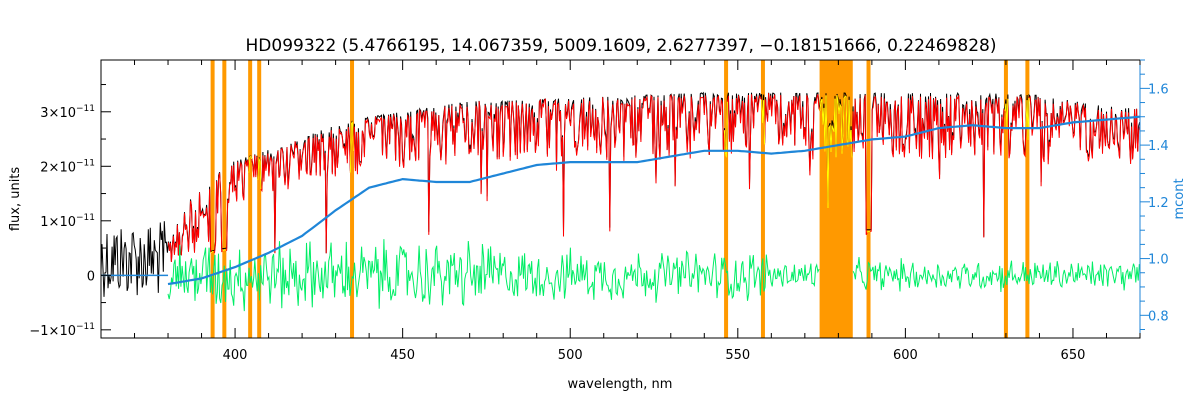 The width and height of the screenshot is (1200, 400). What do you see at coordinates (905, 355) in the screenshot?
I see `x-tick-label: 600` at bounding box center [905, 355].